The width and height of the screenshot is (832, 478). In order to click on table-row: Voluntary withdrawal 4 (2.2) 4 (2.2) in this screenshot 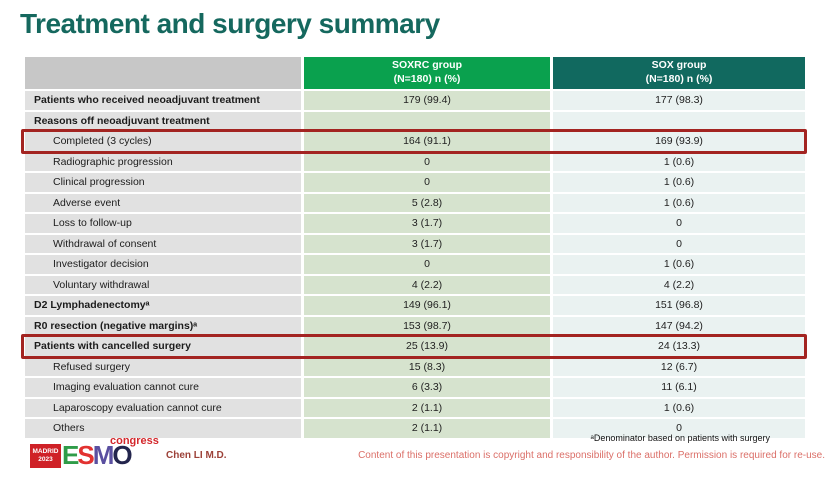, I will do `click(415, 284)`.